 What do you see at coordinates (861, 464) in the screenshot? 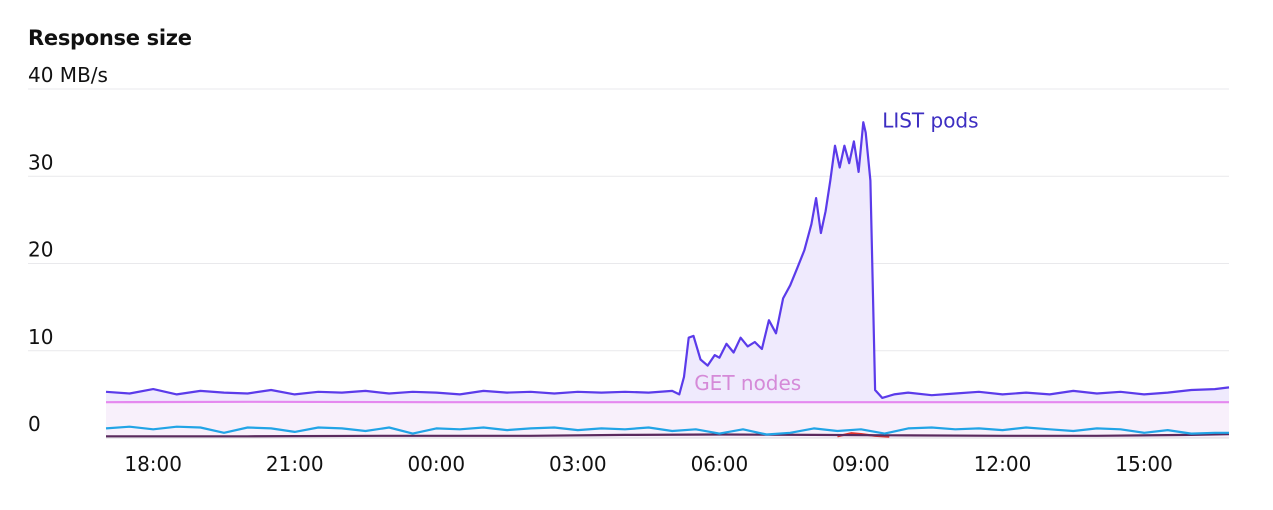
I see `x-tick-label: 09:00` at bounding box center [861, 464].